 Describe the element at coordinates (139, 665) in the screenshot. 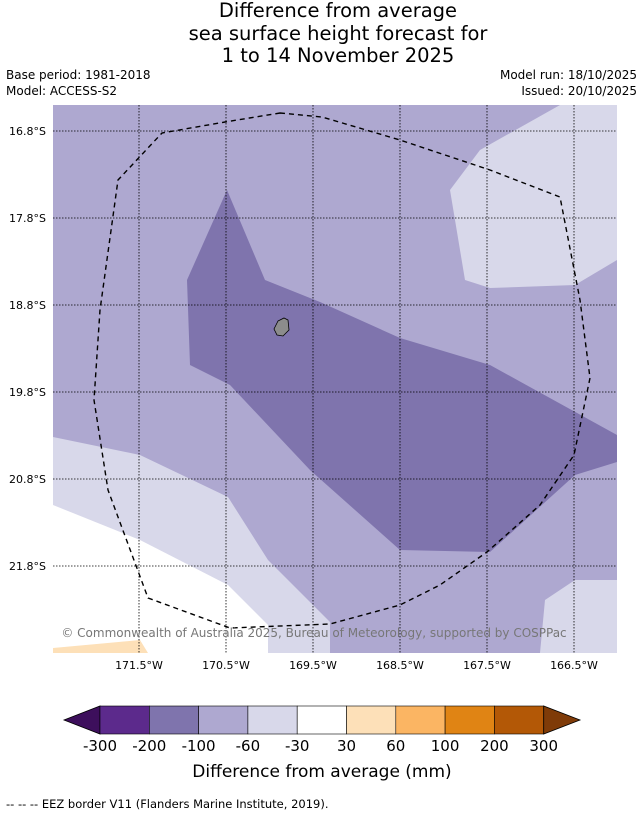

I see `lon-label-1: 171.5°W` at that location.